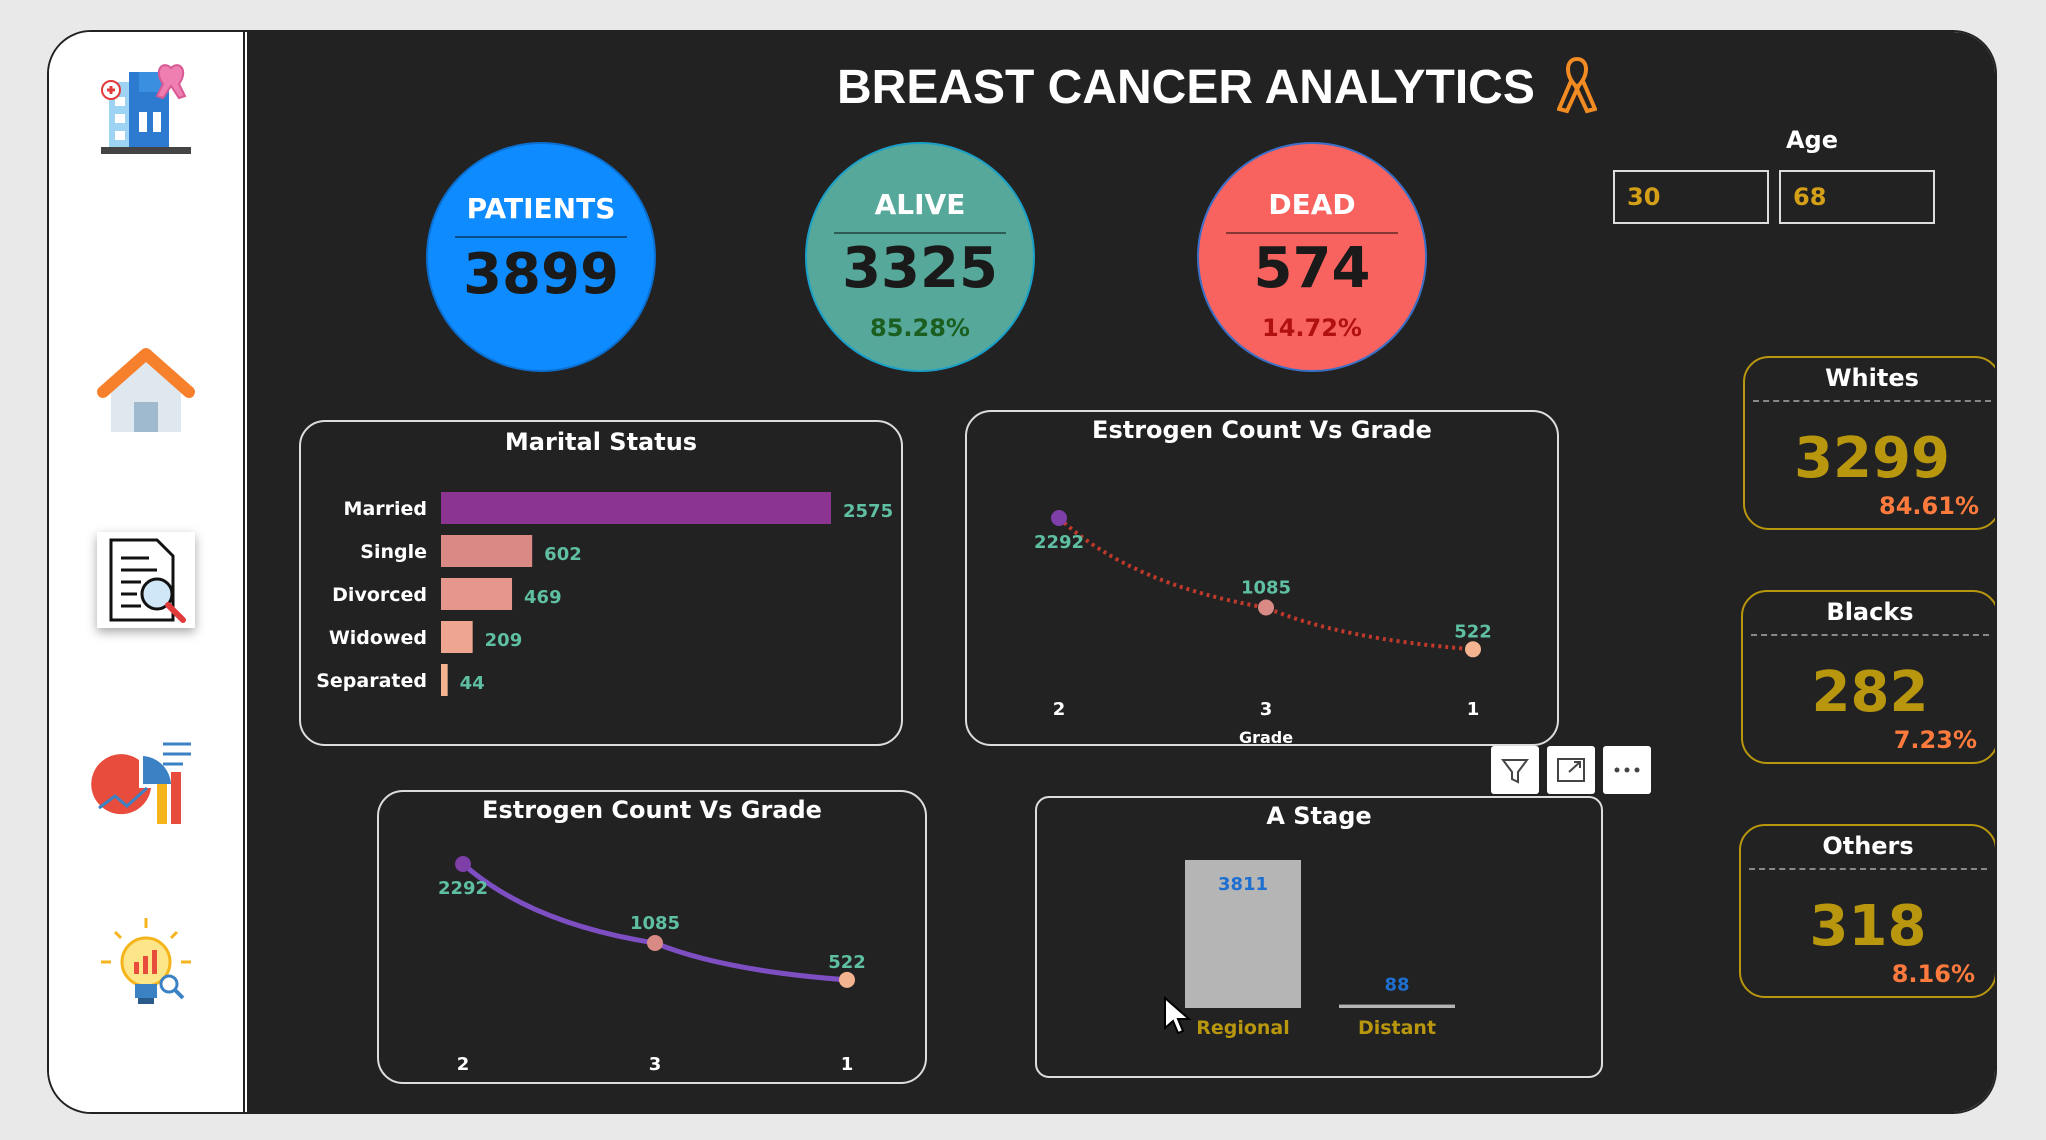 The width and height of the screenshot is (2046, 1140). What do you see at coordinates (1263, 627) in the screenshot?
I see `estrogen-grade-chart-top: 2292 2 1085 3 522 1 Grade` at bounding box center [1263, 627].